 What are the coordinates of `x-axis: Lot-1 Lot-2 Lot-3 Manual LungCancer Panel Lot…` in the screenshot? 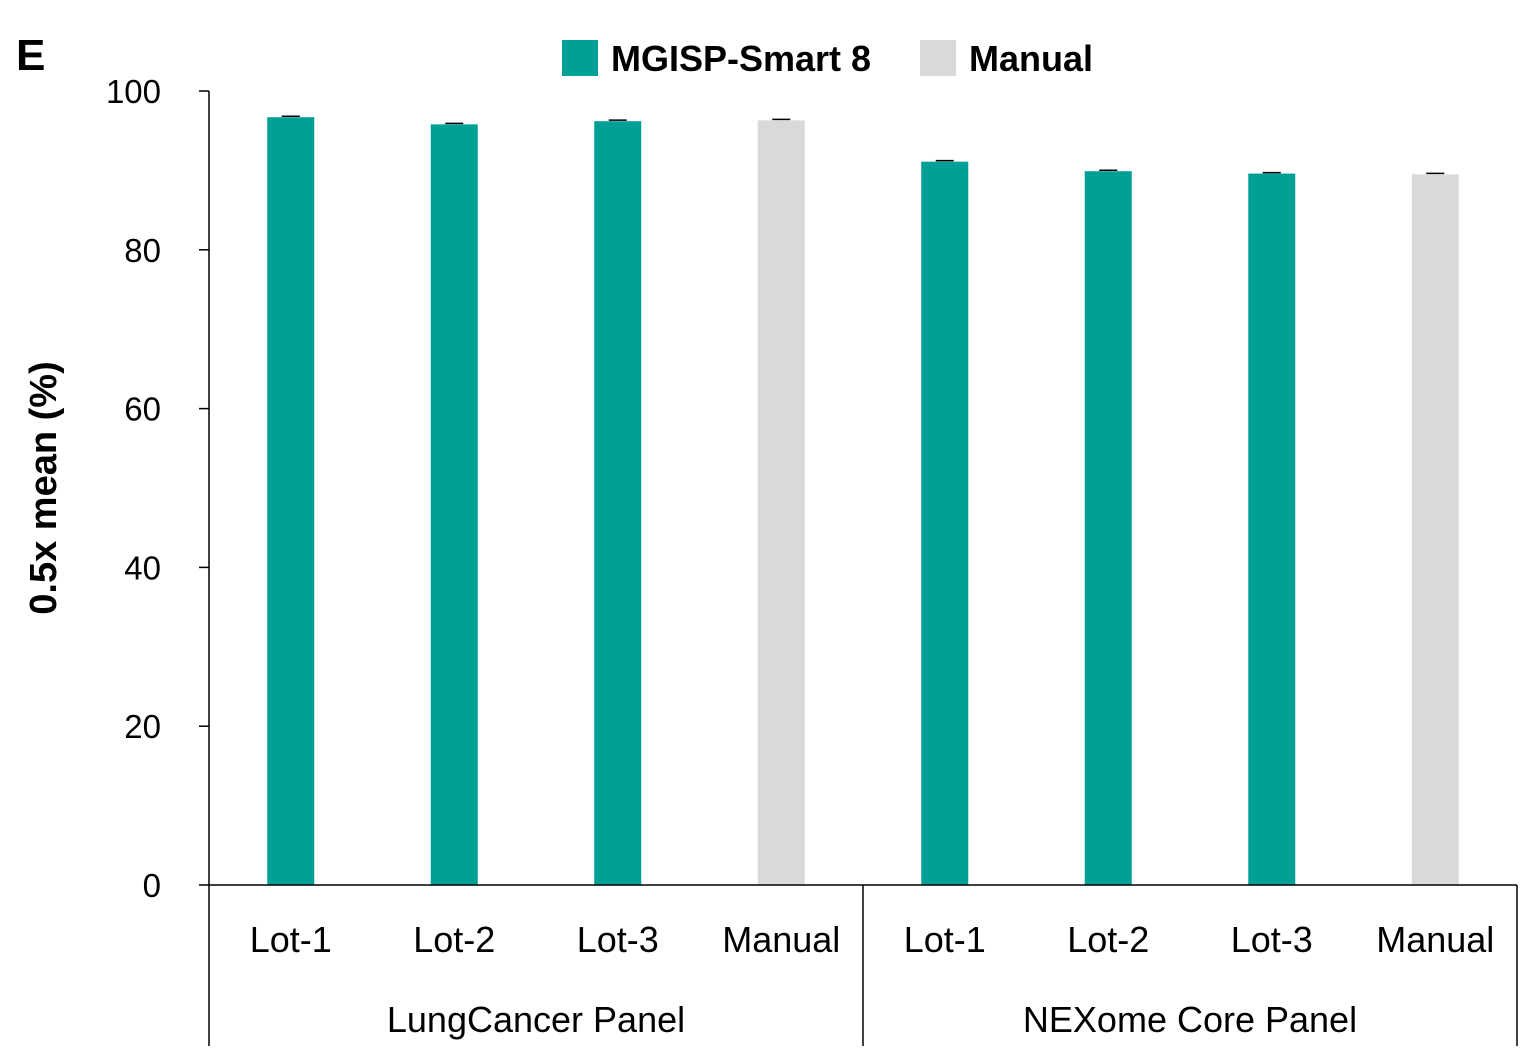 It's located at (863, 965).